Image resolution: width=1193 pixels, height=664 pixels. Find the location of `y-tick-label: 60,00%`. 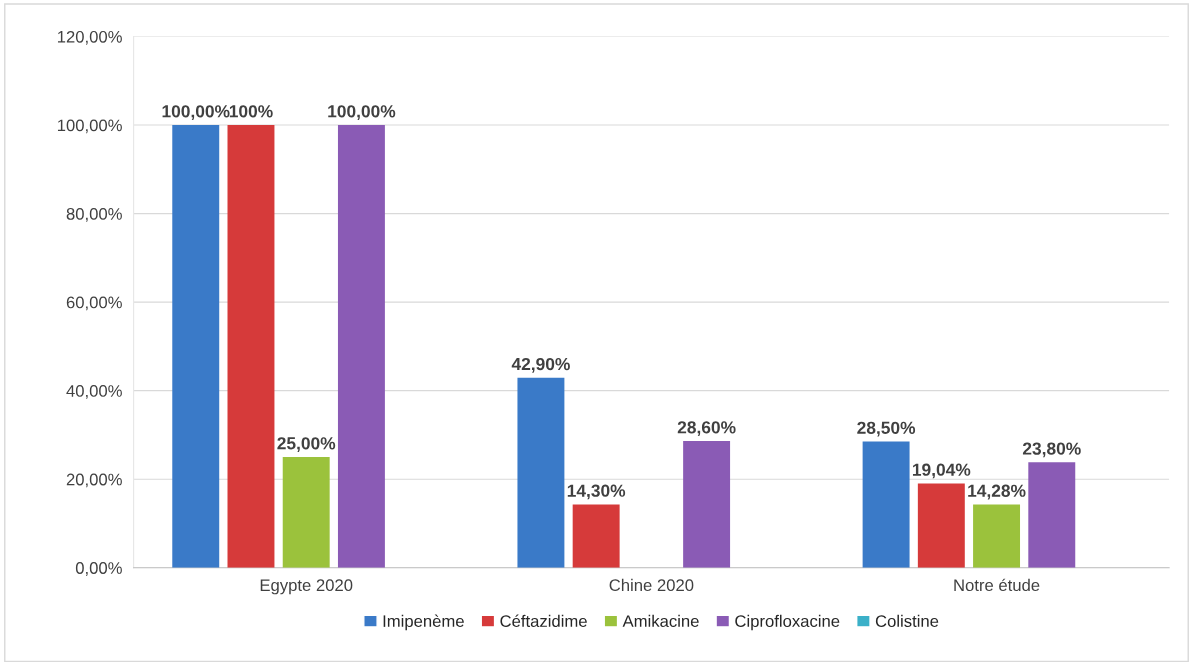

y-tick-label: 60,00% is located at coordinates (94, 303).